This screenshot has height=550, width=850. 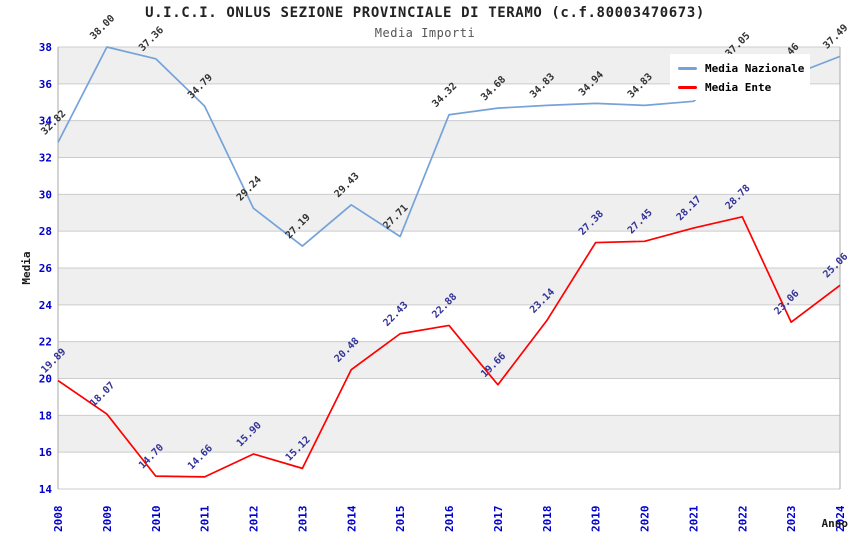 What do you see at coordinates (738, 87) in the screenshot?
I see `legend-label-ente: Media Ente` at bounding box center [738, 87].